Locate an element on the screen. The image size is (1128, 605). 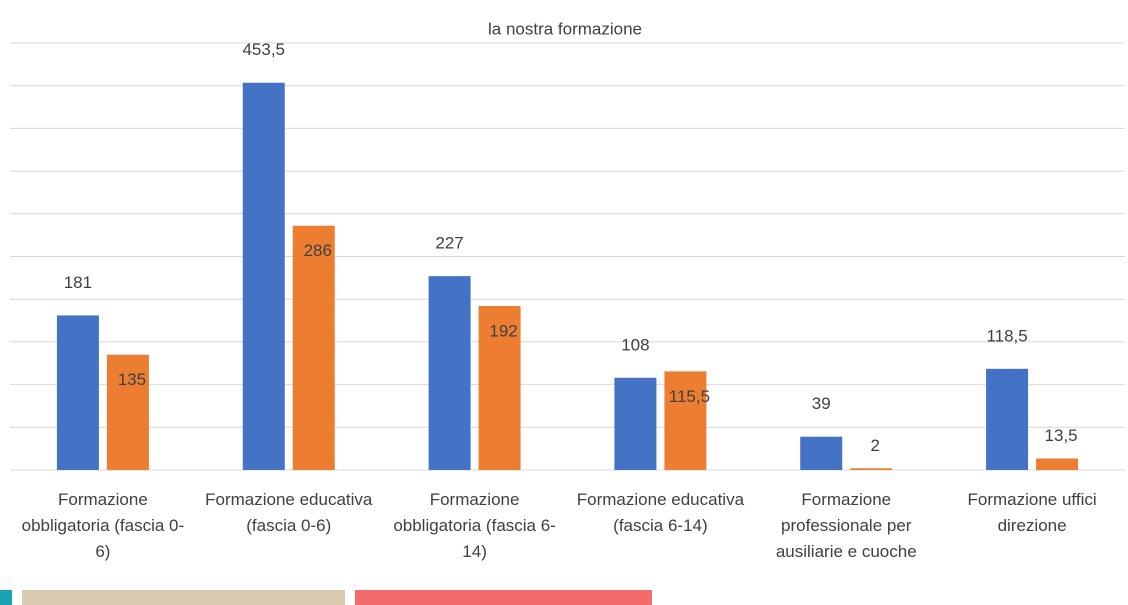
data-label: 118,5 is located at coordinates (1006, 335).